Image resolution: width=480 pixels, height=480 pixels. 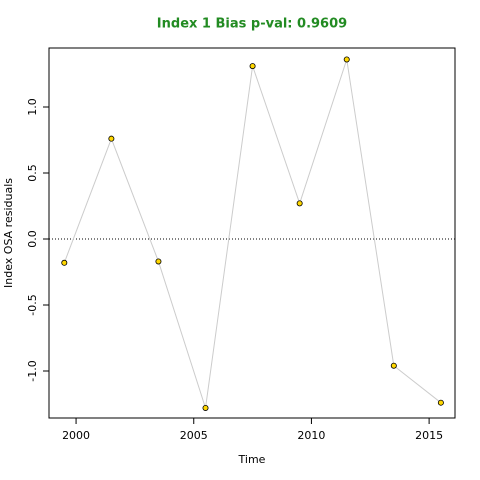 I want to click on y-tick-label: -0.5, so click(x=32, y=304).